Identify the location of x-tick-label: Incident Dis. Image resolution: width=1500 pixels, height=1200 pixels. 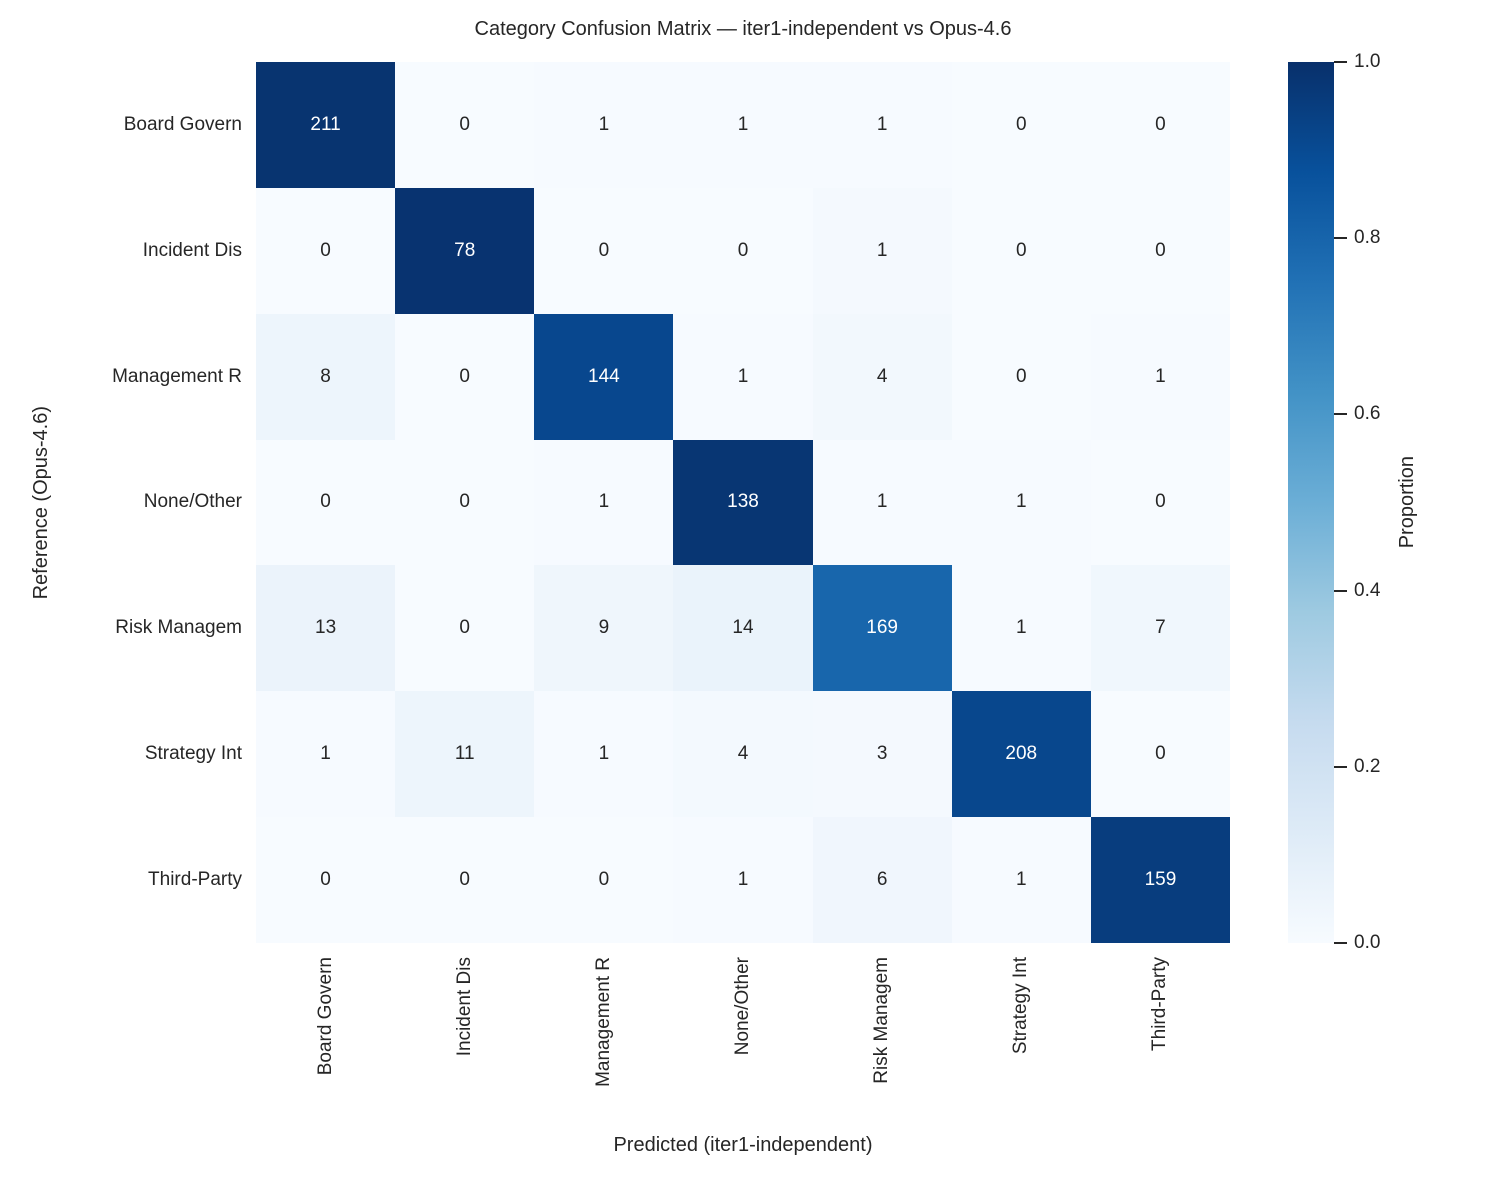
(464, 1046).